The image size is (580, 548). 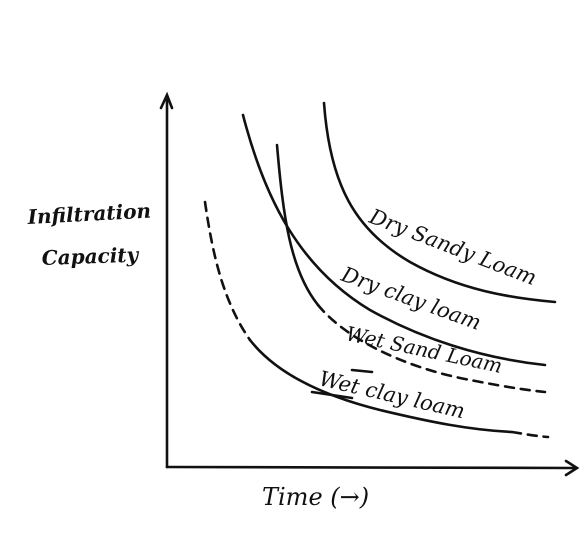 I want to click on underline-wet-clay-loam, so click(x=332, y=395).